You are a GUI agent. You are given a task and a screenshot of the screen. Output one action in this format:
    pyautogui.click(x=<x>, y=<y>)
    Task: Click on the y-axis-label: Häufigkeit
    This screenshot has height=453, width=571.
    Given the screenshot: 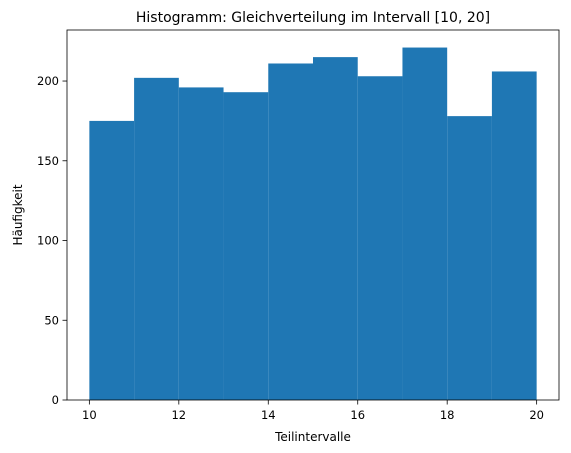 What is the action you would take?
    pyautogui.click(x=18, y=214)
    